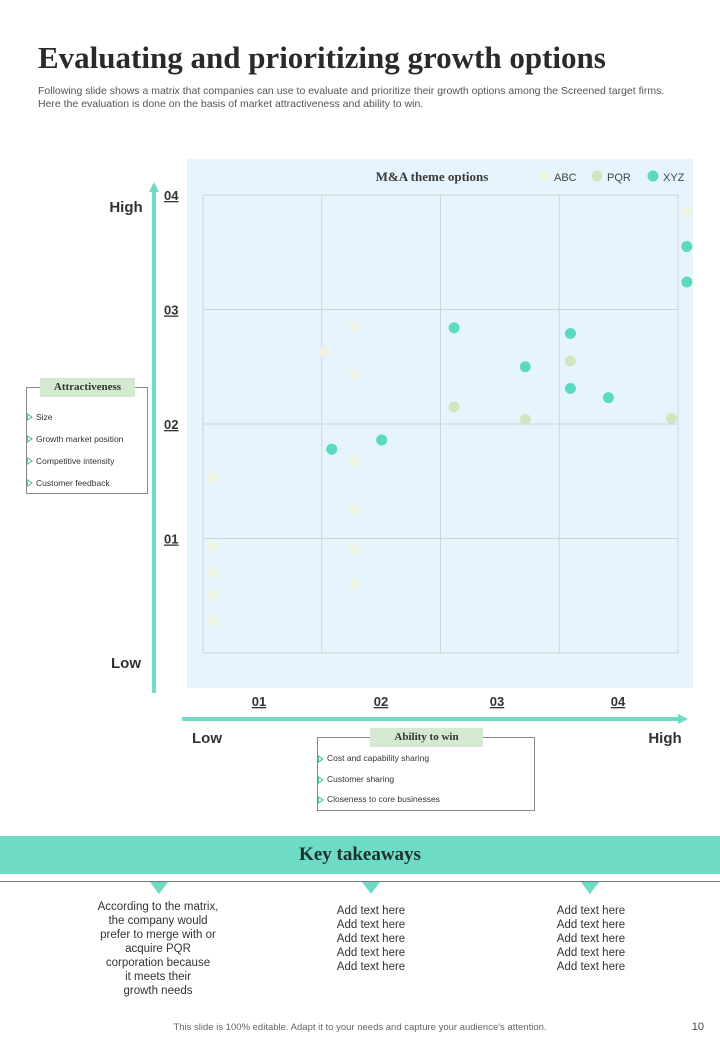  What do you see at coordinates (158, 963) in the screenshot?
I see `takeaway-line: corporation because` at bounding box center [158, 963].